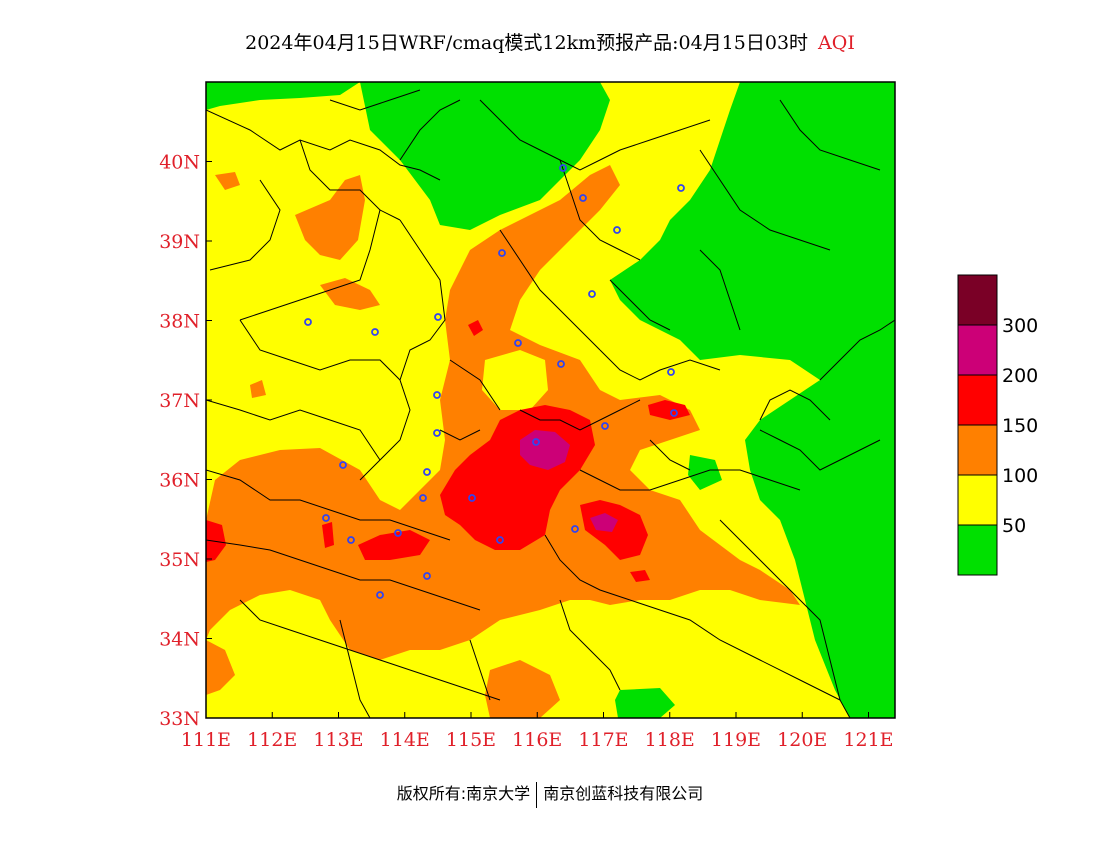 This screenshot has width=1100, height=850. I want to click on colorbar-label: 50, so click(1014, 526).